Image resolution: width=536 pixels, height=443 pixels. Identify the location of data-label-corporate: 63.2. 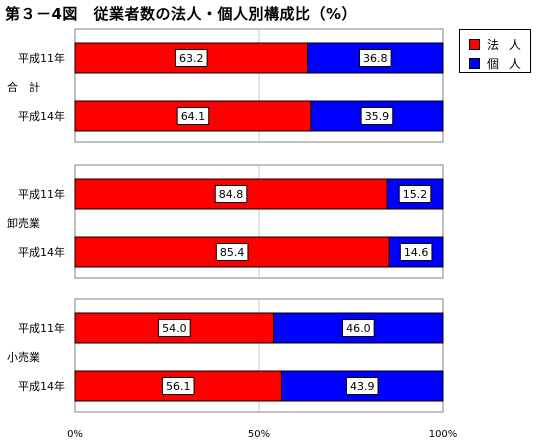
(191, 58).